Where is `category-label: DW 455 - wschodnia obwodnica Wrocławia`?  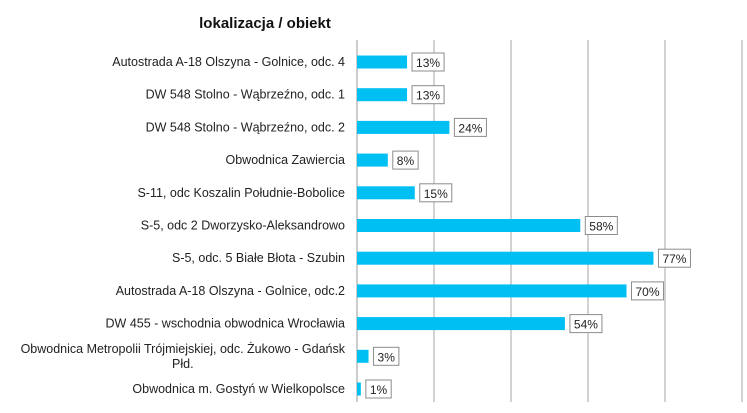
category-label: DW 455 - wschodnia obwodnica Wrocławia is located at coordinates (226, 324).